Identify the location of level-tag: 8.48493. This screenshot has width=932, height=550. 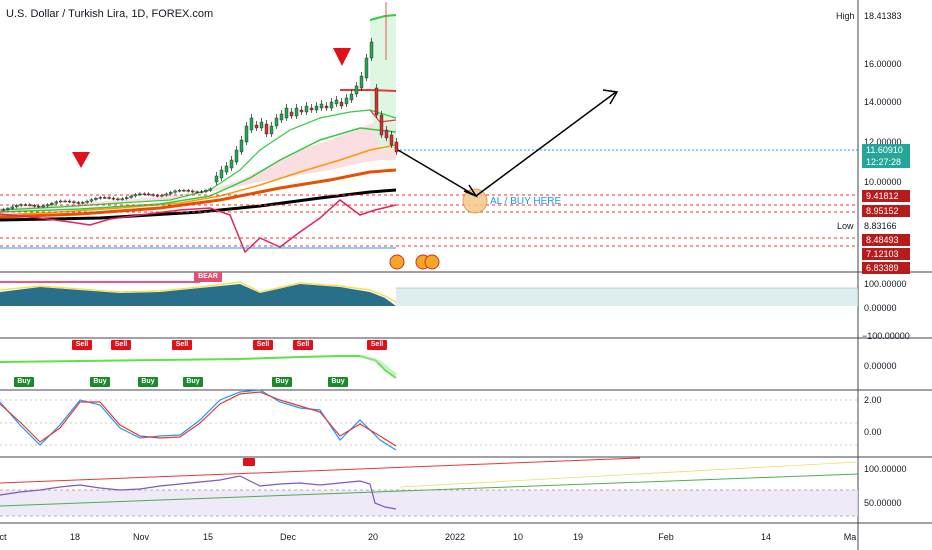
(886, 240).